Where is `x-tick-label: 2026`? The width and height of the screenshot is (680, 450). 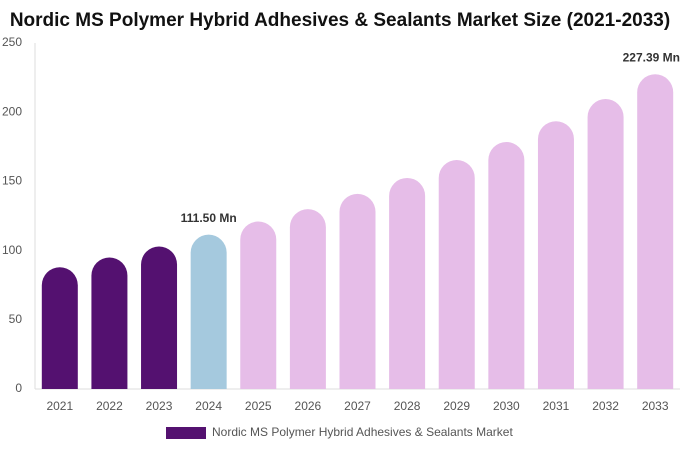 x-tick-label: 2026 is located at coordinates (308, 406).